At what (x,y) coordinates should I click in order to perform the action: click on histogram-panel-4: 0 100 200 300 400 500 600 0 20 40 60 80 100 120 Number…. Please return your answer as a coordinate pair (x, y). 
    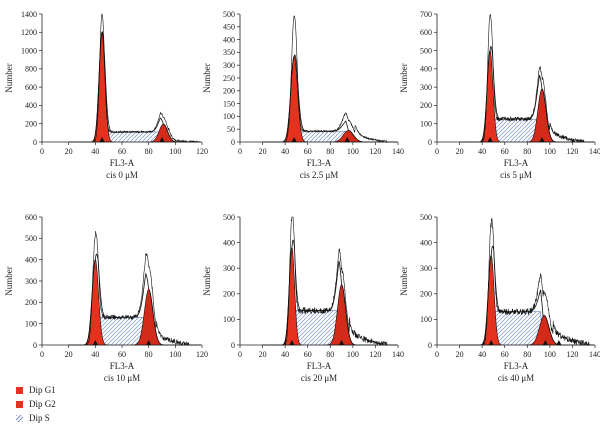
    Looking at the image, I should click on (106, 298).